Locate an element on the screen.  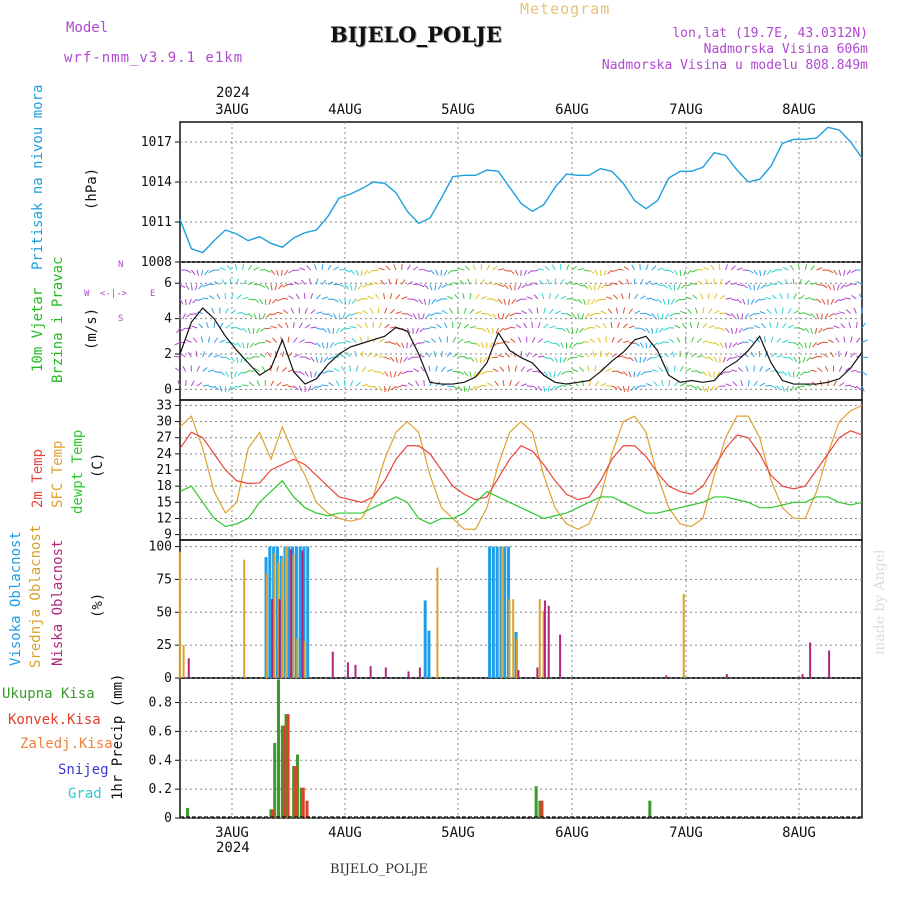
day-label-bottom: 5AUG is located at coordinates (458, 833).